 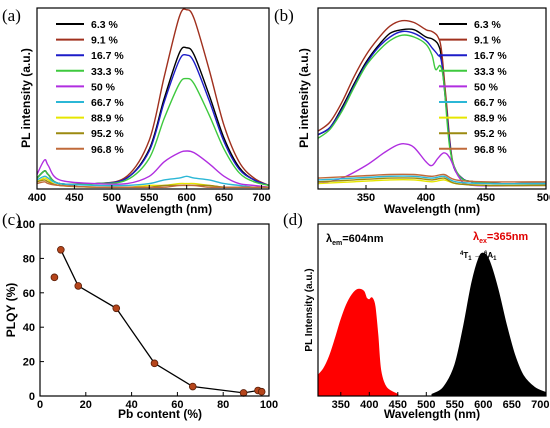 What do you see at coordinates (309, 309) in the screenshot?
I see `panel-d-ylabel: PL Intensity (a.u.)` at bounding box center [309, 309].